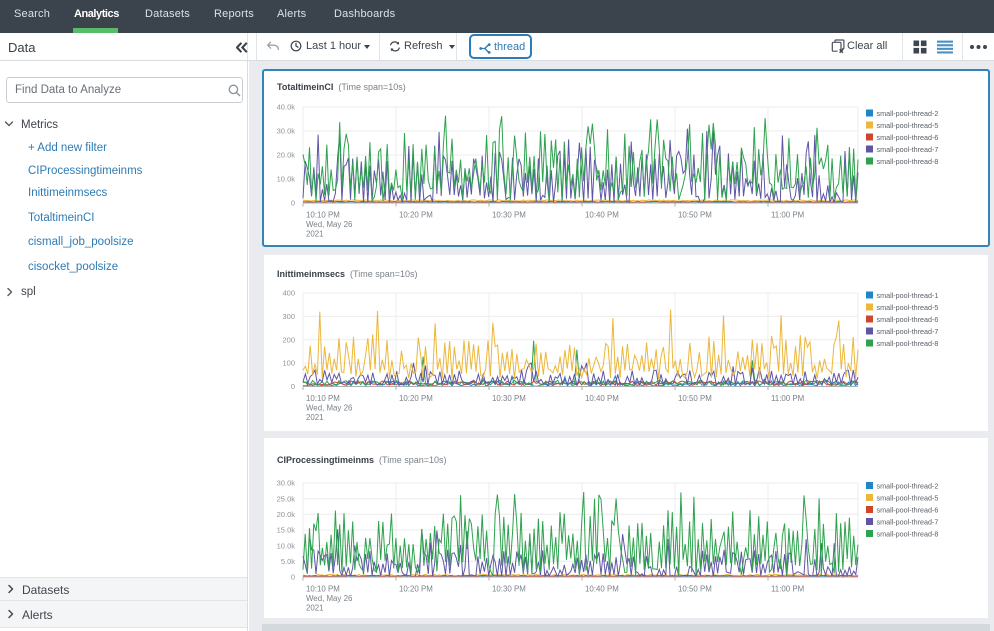 This screenshot has height=631, width=994. I want to click on svg-text: 300, so click(288, 316).